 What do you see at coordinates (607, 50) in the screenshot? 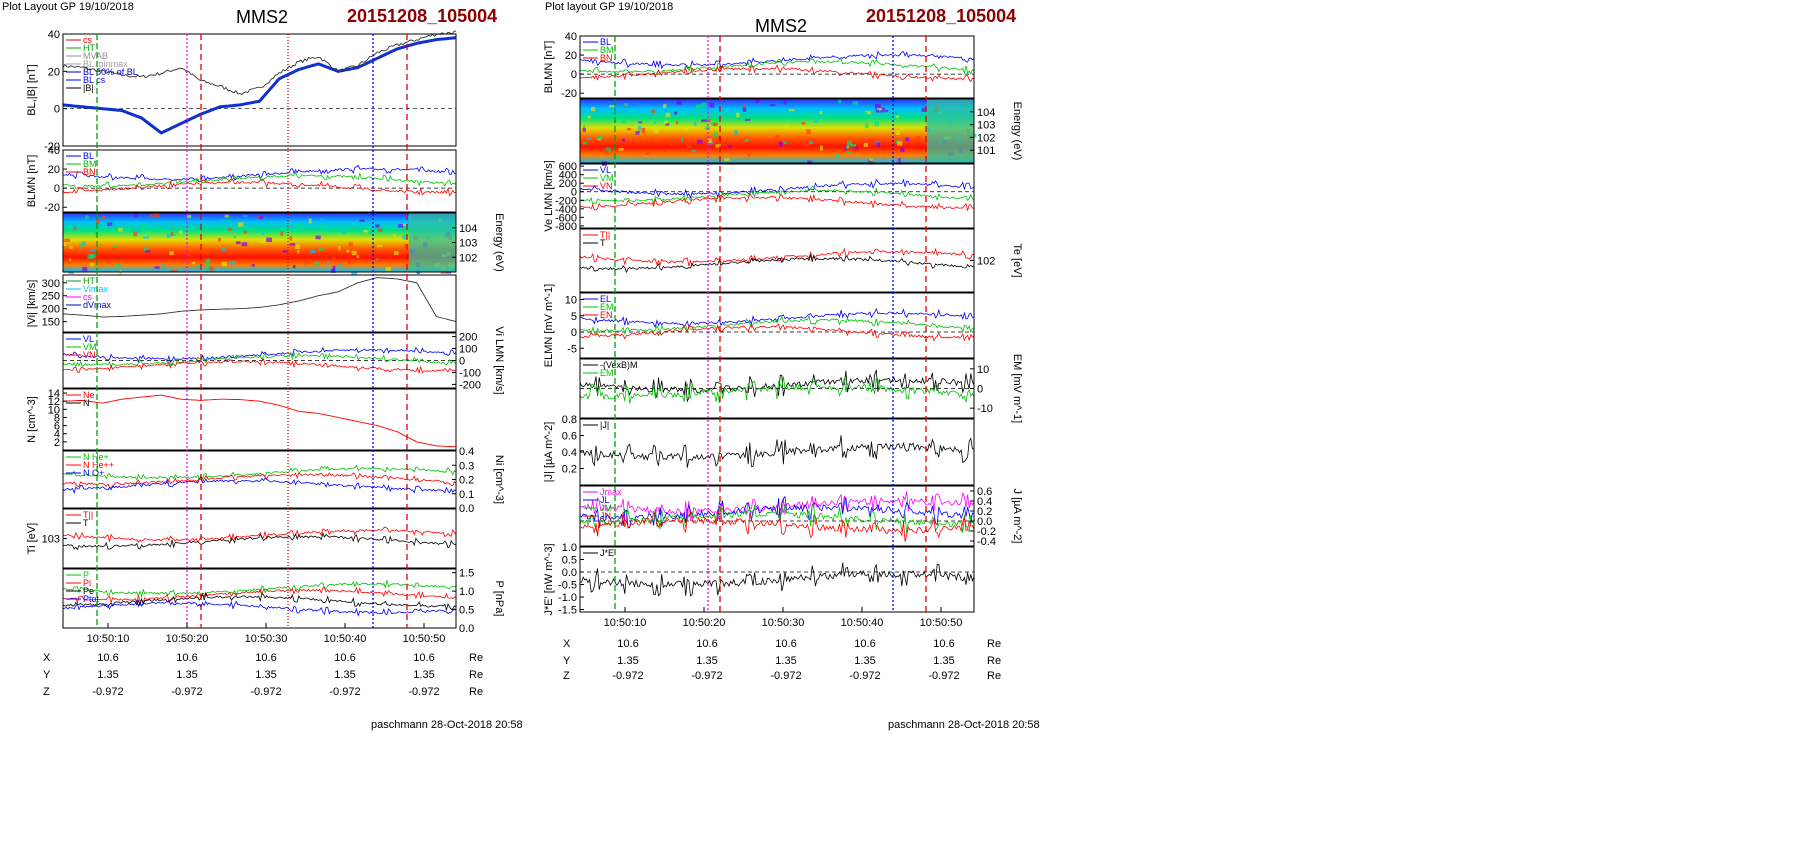
I see `legend-entry: BM` at bounding box center [607, 50].